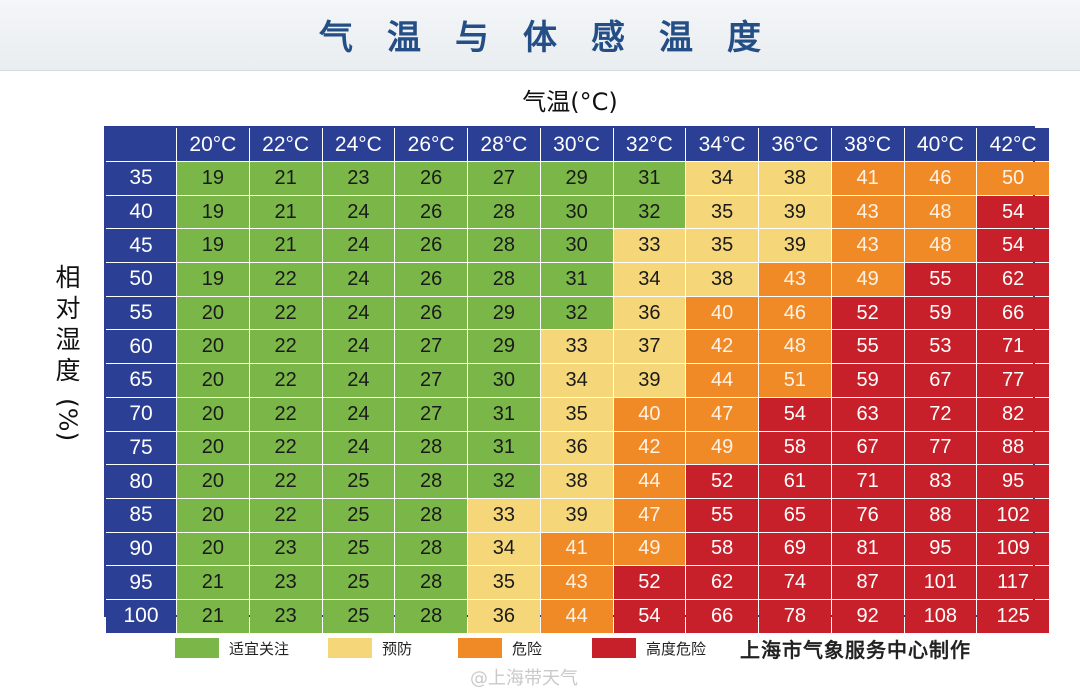 The height and width of the screenshot is (700, 1080). What do you see at coordinates (397, 648) in the screenshot?
I see `legend-label: 预防` at bounding box center [397, 648].